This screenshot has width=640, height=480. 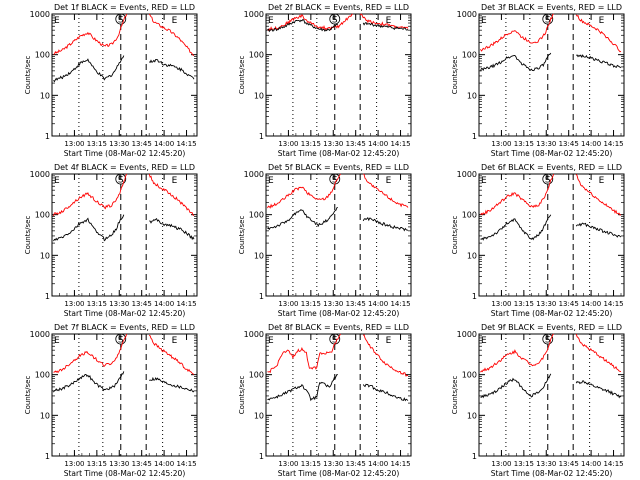 I want to click on panel-title: Det 6f BLACK = Events, RED = LLD, so click(x=551, y=167).